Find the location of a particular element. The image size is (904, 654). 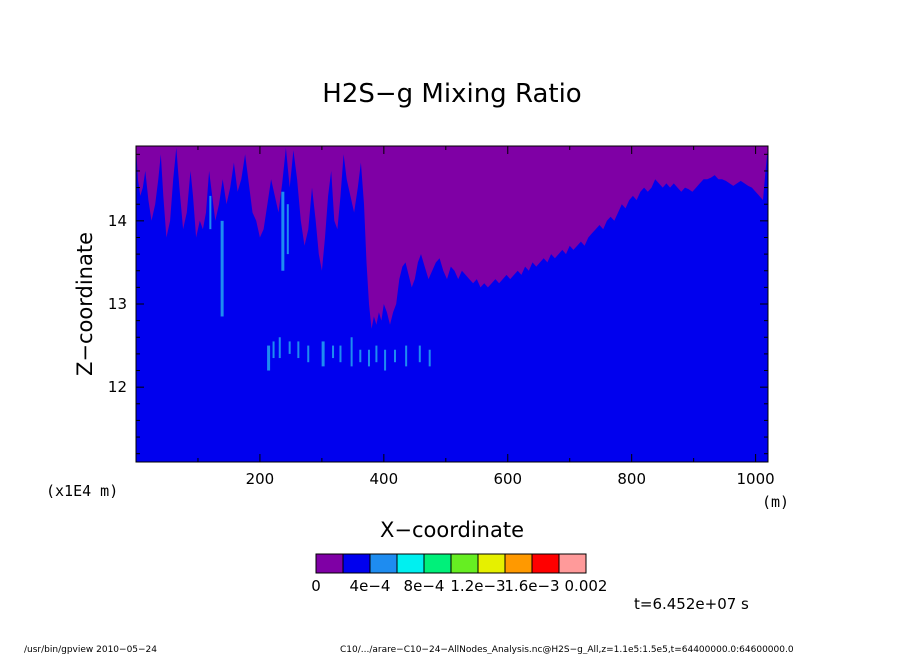

legend-label: 4e−4 is located at coordinates (370, 586).